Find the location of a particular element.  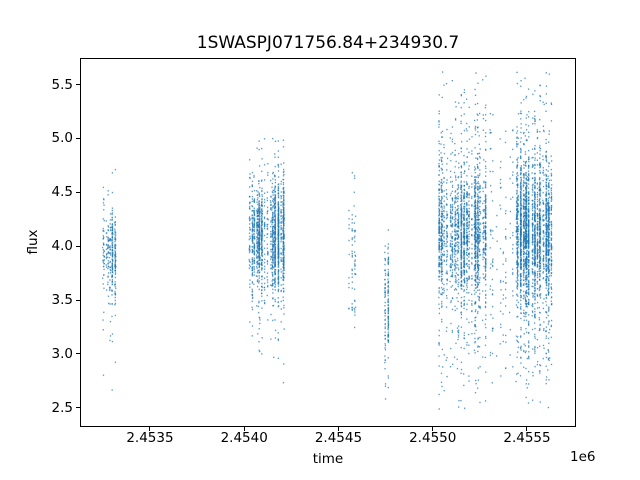

y-tick-label: 5.0 is located at coordinates (62, 138).